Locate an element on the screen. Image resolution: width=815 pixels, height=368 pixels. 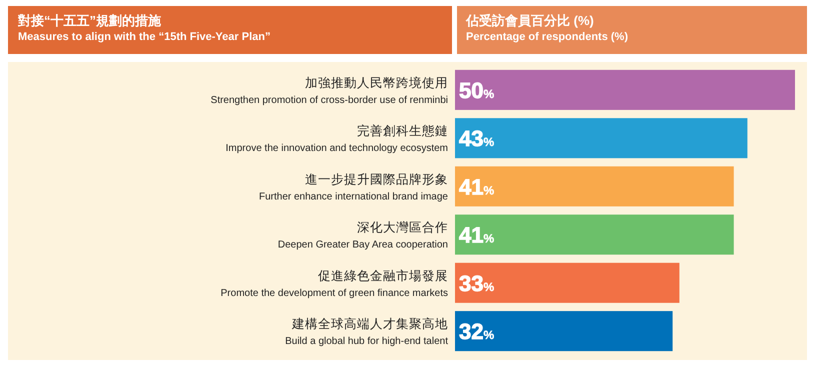
data-label: 43% is located at coordinates (476, 139).